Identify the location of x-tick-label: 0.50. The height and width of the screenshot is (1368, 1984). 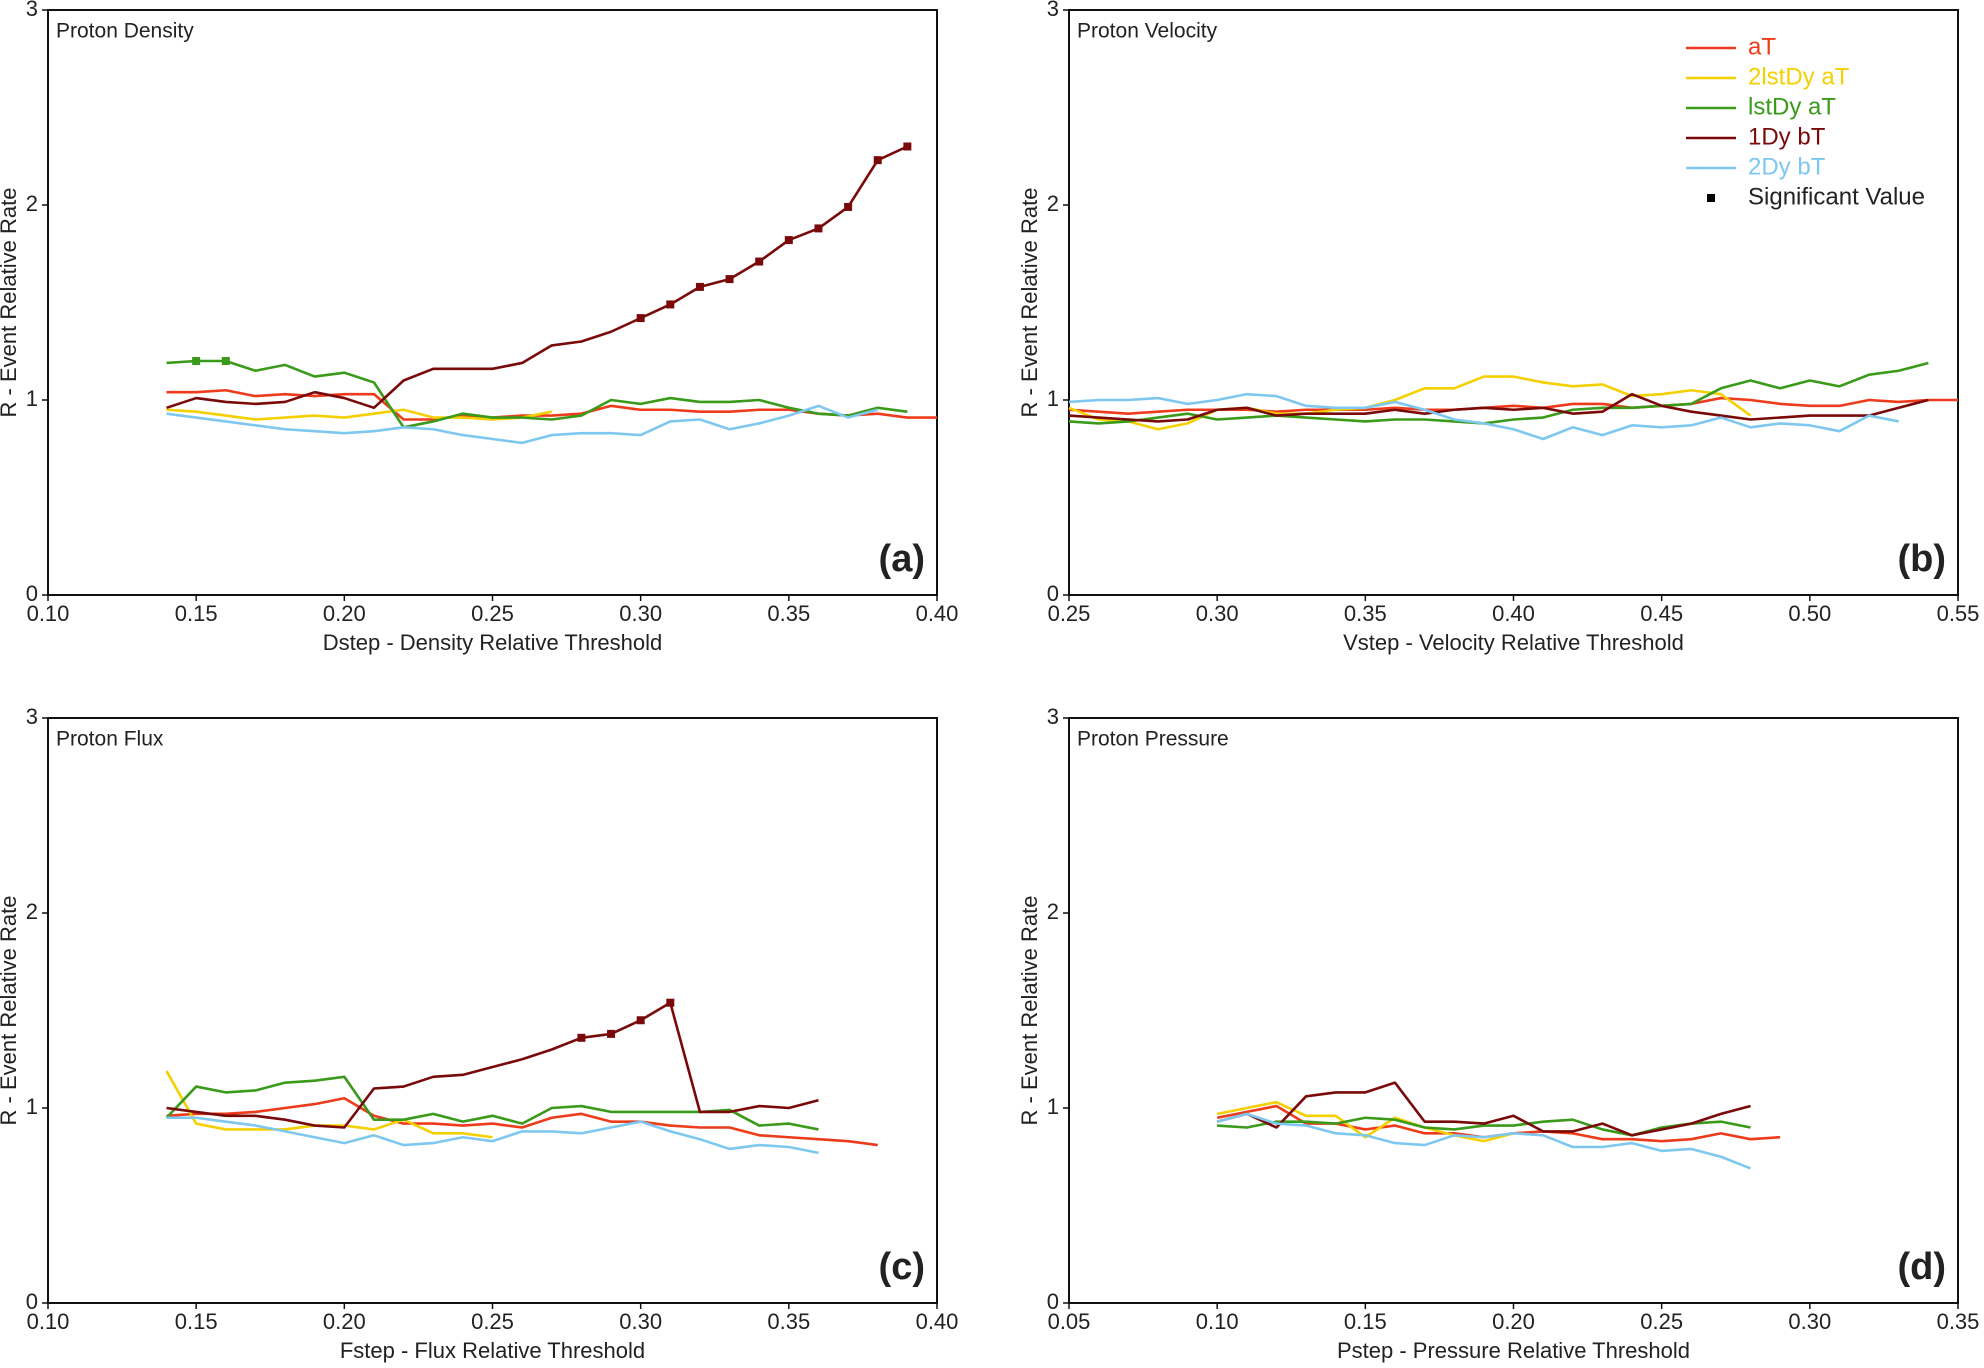
(1809, 613).